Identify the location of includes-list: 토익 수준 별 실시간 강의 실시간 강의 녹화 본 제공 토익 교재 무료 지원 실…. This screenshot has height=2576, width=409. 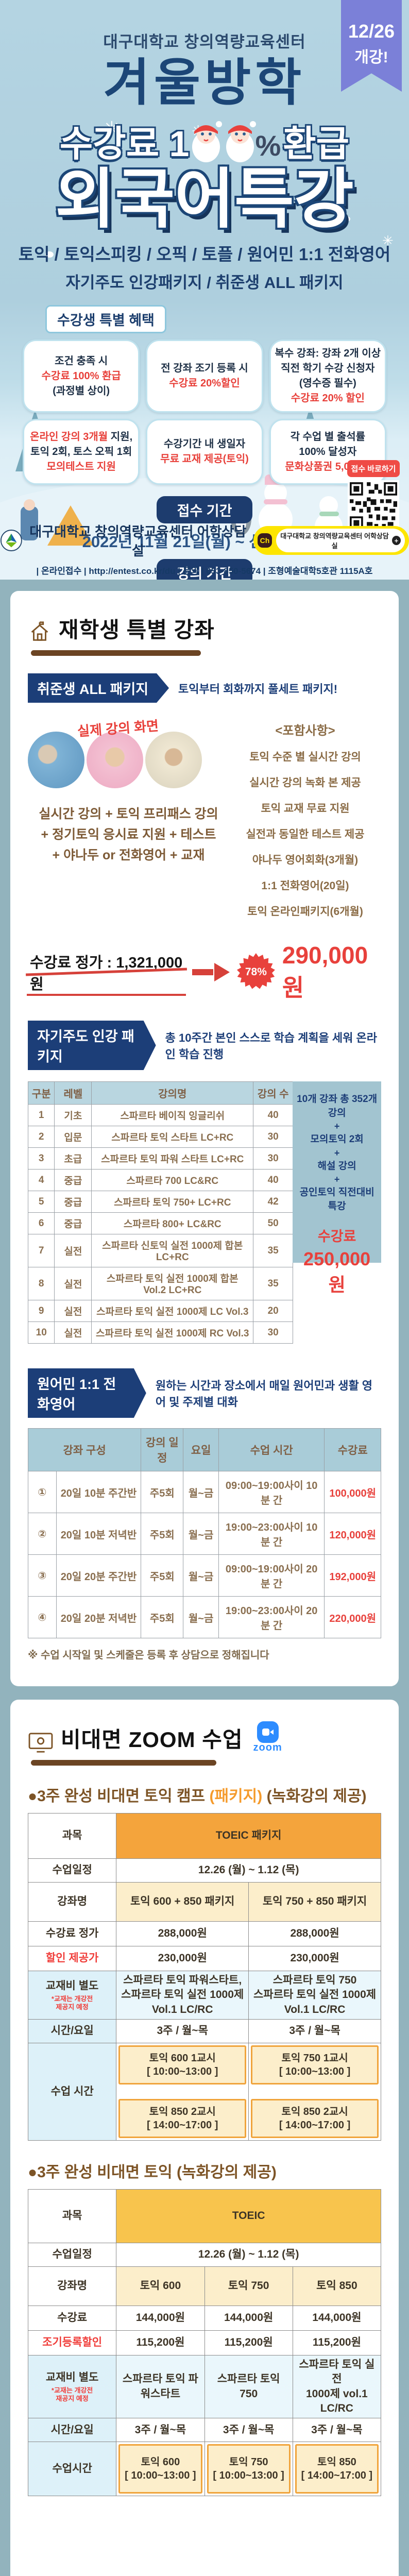
(305, 833).